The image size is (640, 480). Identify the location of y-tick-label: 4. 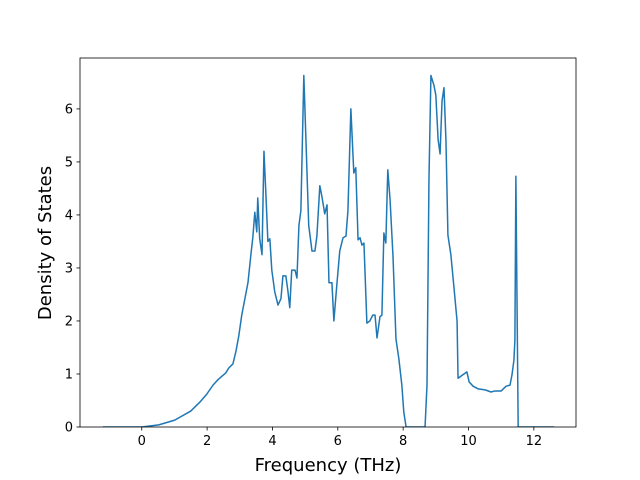
(69, 215).